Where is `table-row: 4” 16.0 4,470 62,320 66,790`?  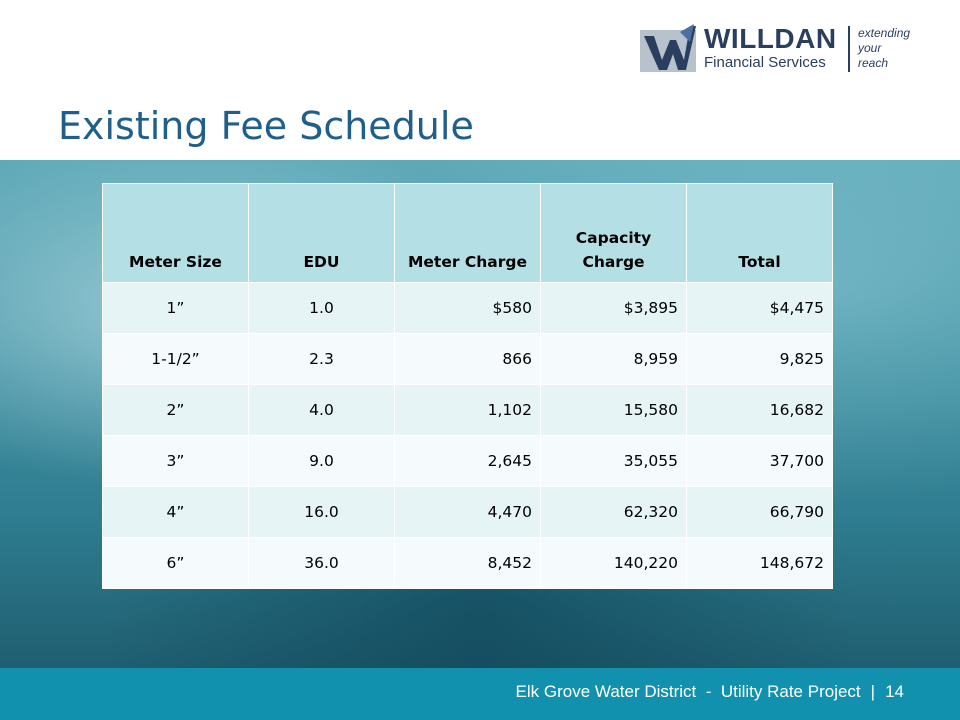 table-row: 4” 16.0 4,470 62,320 66,790 is located at coordinates (467, 512).